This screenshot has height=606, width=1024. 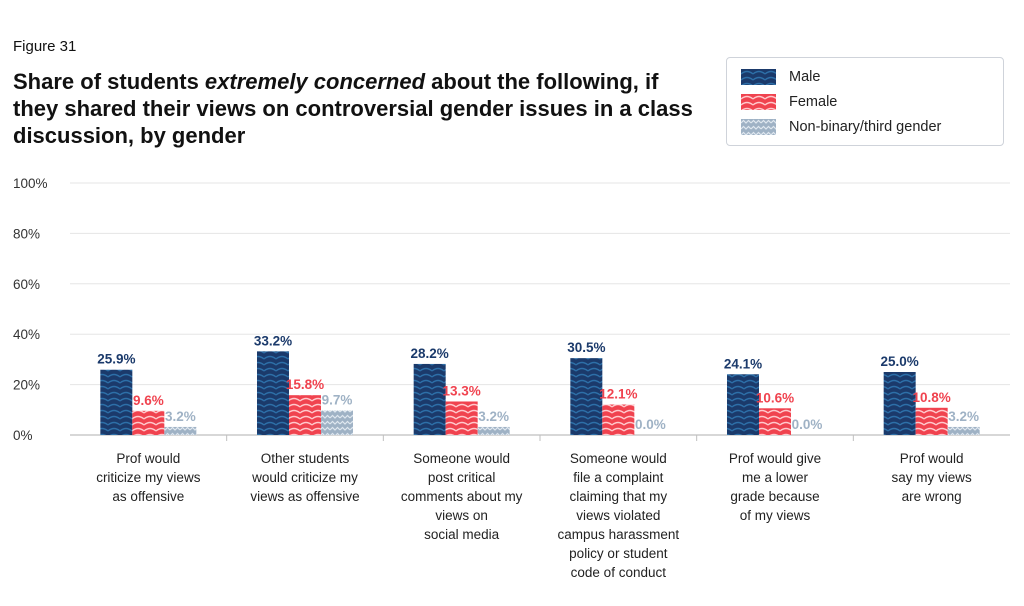 What do you see at coordinates (26, 284) in the screenshot?
I see `y-tick-label: 60%` at bounding box center [26, 284].